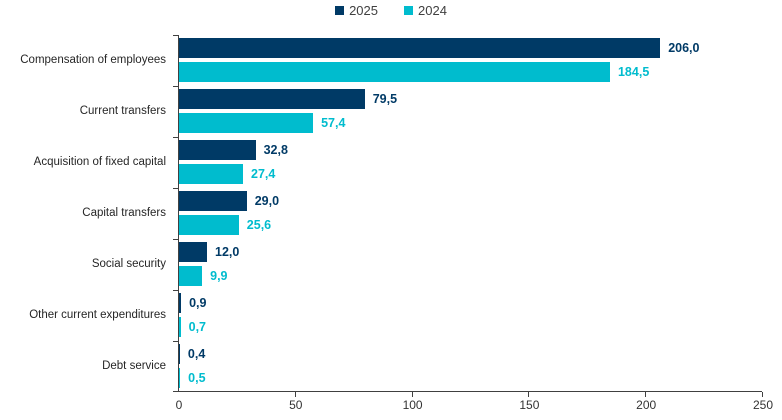  I want to click on value-label-2025: 0,9, so click(198, 303).